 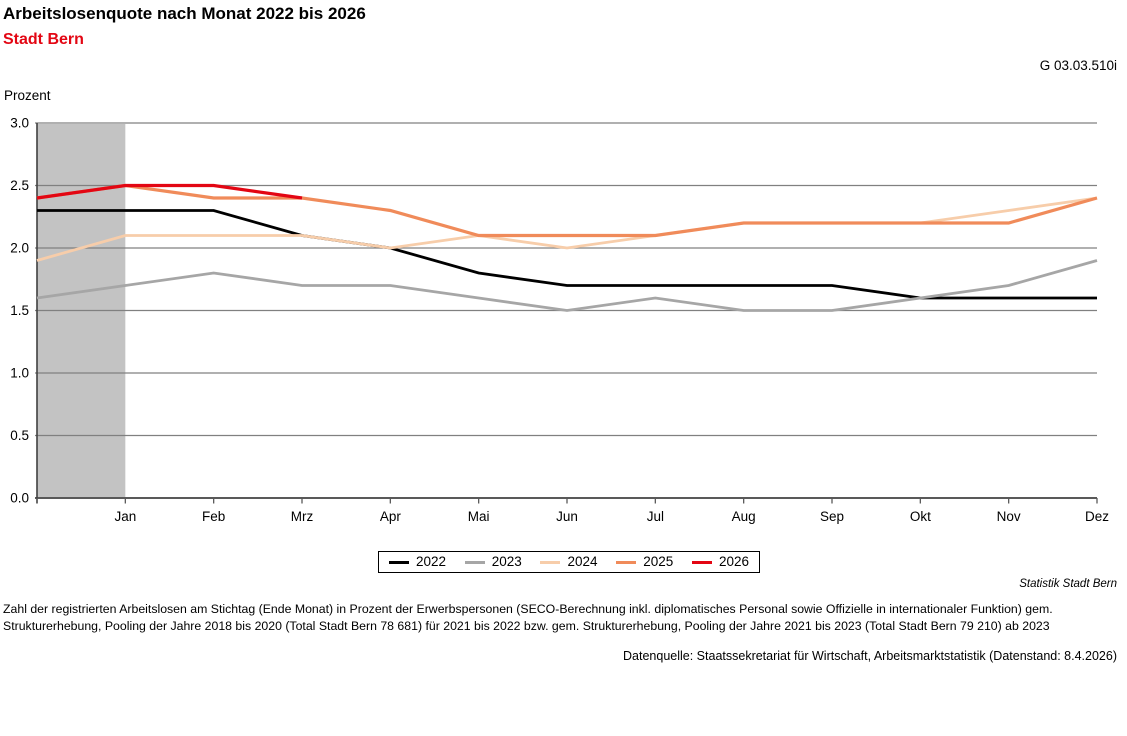 What do you see at coordinates (1097, 516) in the screenshot?
I see `x-tick-label-Dez: Dez` at bounding box center [1097, 516].